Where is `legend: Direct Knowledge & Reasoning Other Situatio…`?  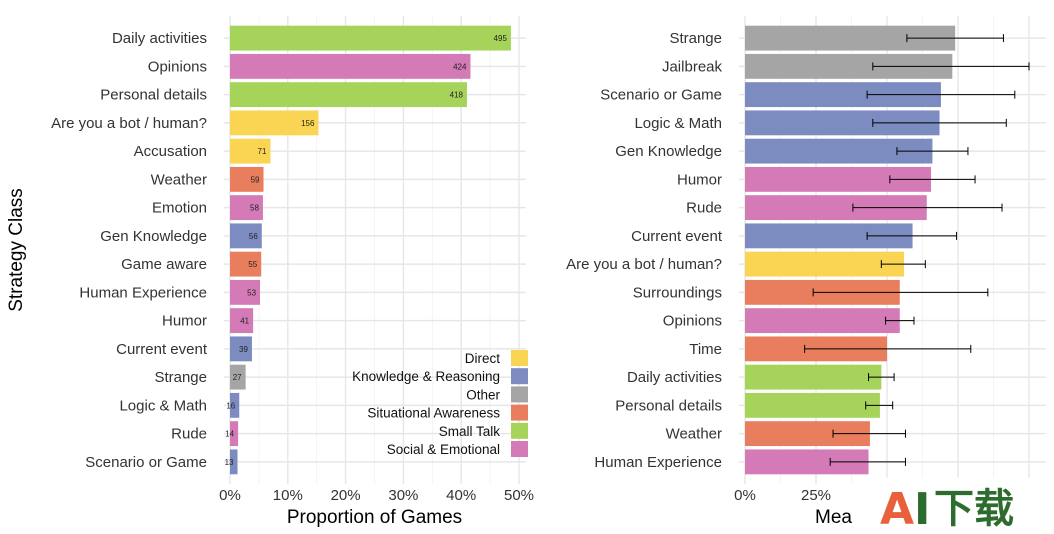
legend: Direct Knowledge & Reasoning Other Situatio… is located at coordinates (440, 403).